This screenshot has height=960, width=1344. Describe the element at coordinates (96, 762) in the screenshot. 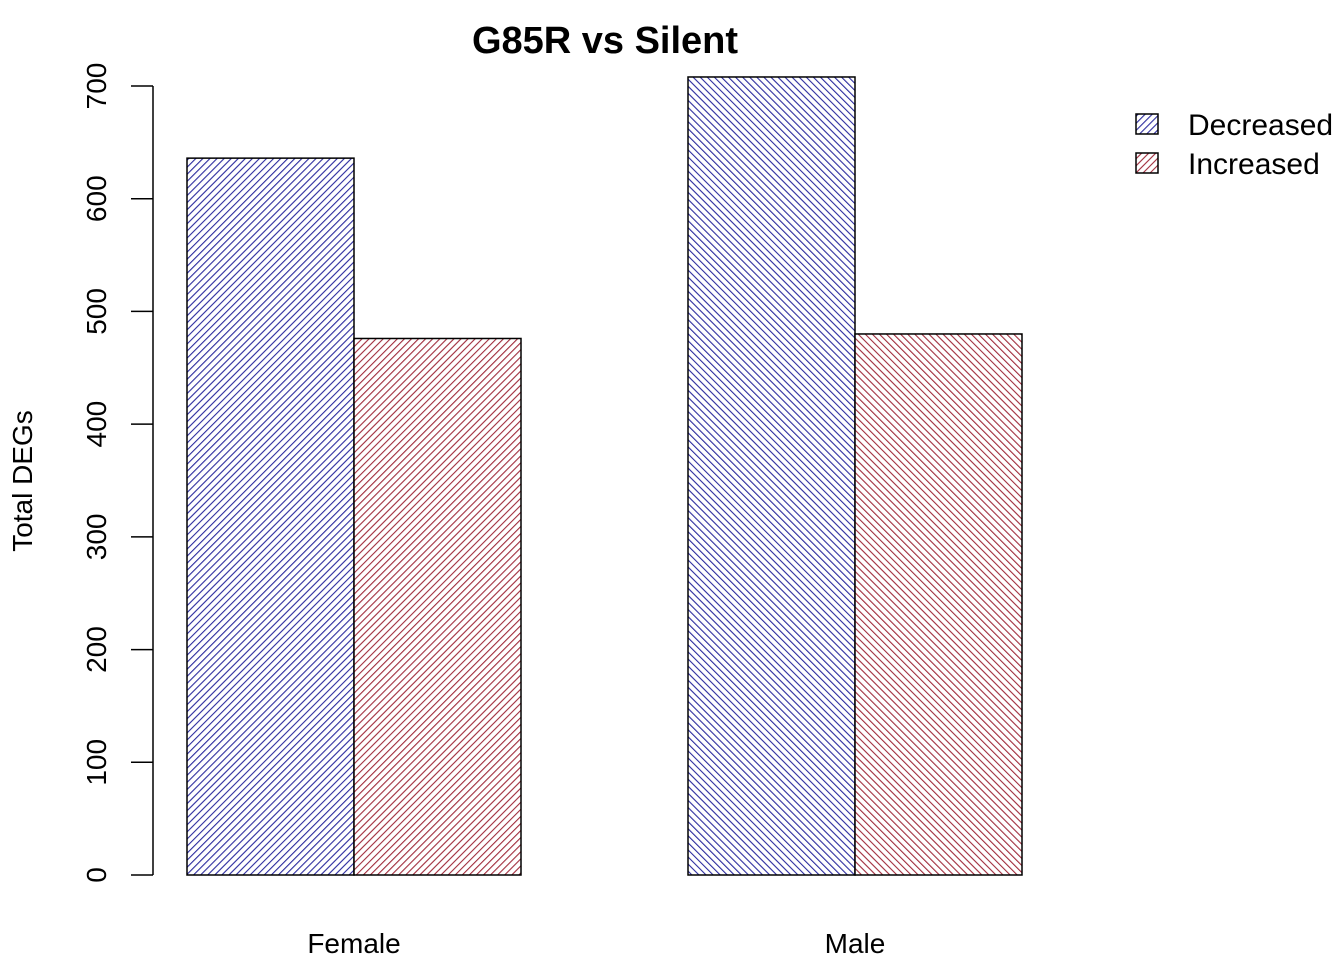

I see `y-tick-label: 100` at that location.